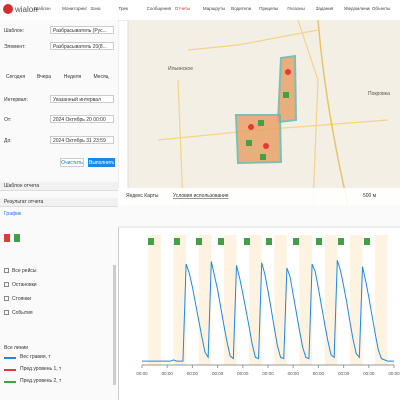 This screenshot has height=400, width=400. Describe the element at coordinates (42, 8) in the screenshot. I see `nav-item: Шаблон` at that location.